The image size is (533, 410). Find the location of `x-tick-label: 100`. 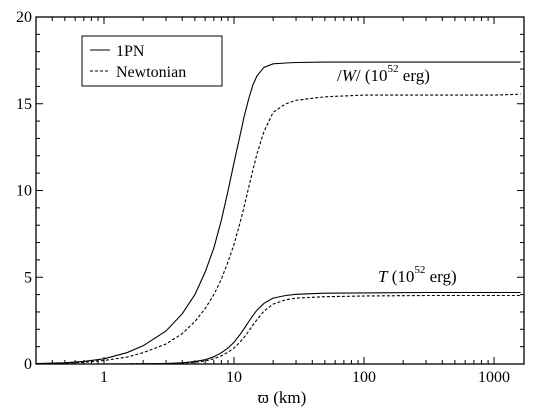

x-tick-label: 100 is located at coordinates (364, 377).